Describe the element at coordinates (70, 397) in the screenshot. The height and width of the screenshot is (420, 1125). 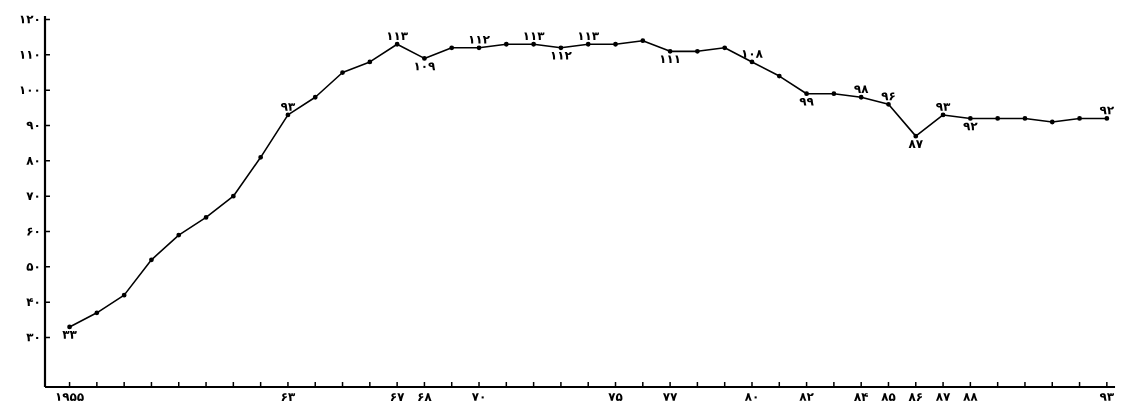
I see `x-tick-label: ۱۹۵۵` at that location.